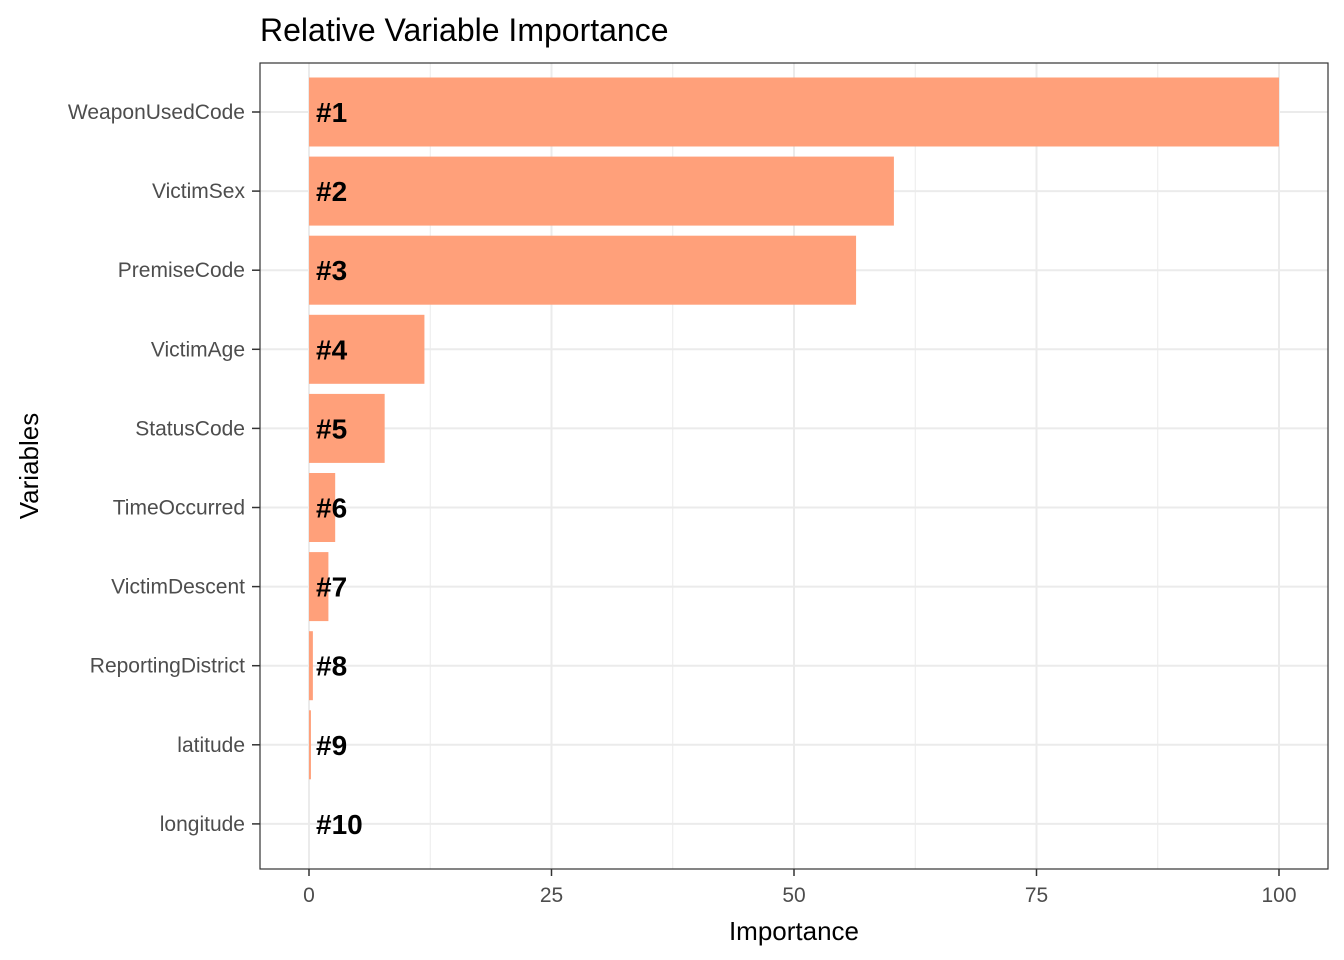 The width and height of the screenshot is (1344, 960). I want to click on bar-rank-label: #5, so click(331, 428).